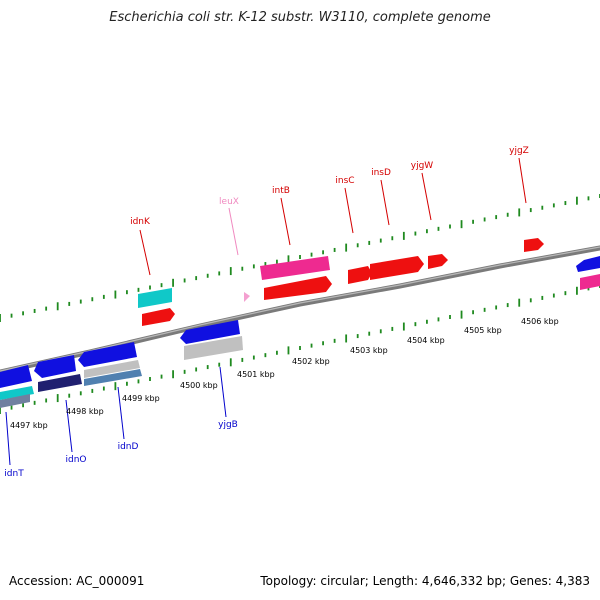 This screenshot has width=600, height=600. Describe the element at coordinates (29, 425) in the screenshot. I see `scale-label: 4497 kbp` at that location.